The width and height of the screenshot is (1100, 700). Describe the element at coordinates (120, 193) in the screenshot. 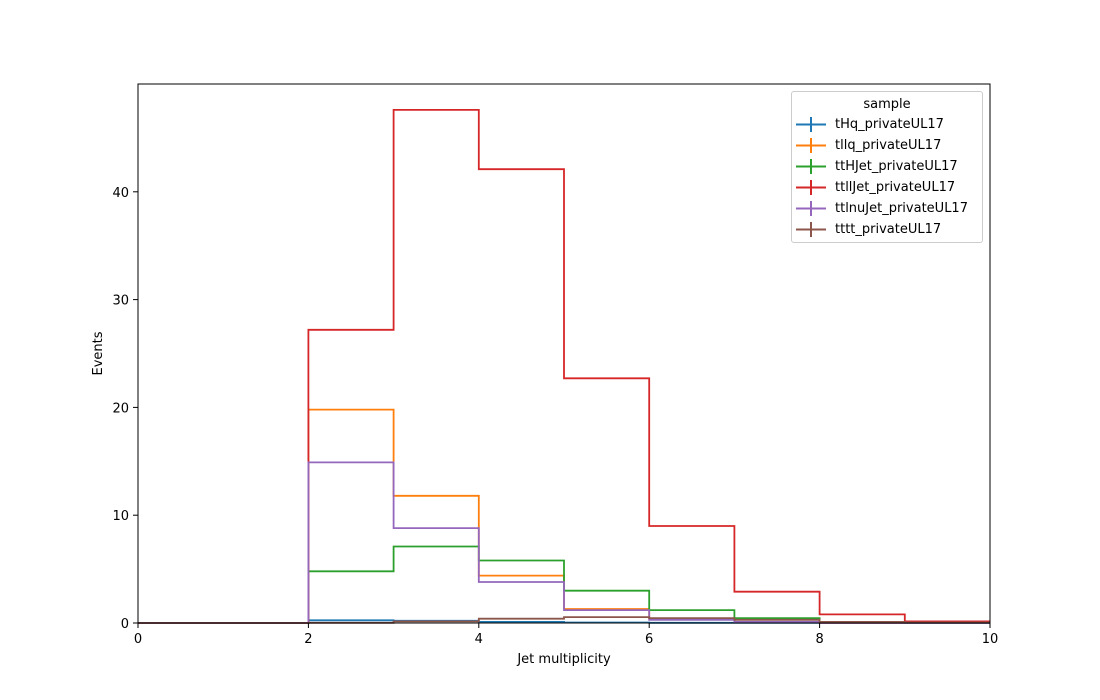

I see `y-tick-label-4: 40` at that location.